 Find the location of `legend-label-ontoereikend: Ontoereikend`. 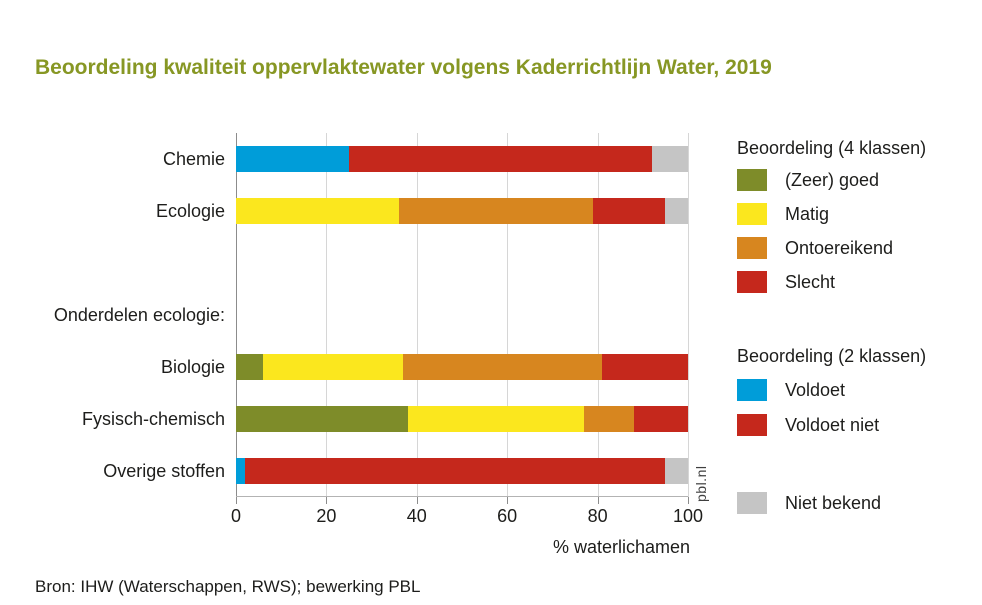

legend-label-ontoereikend: Ontoereikend is located at coordinates (839, 248).